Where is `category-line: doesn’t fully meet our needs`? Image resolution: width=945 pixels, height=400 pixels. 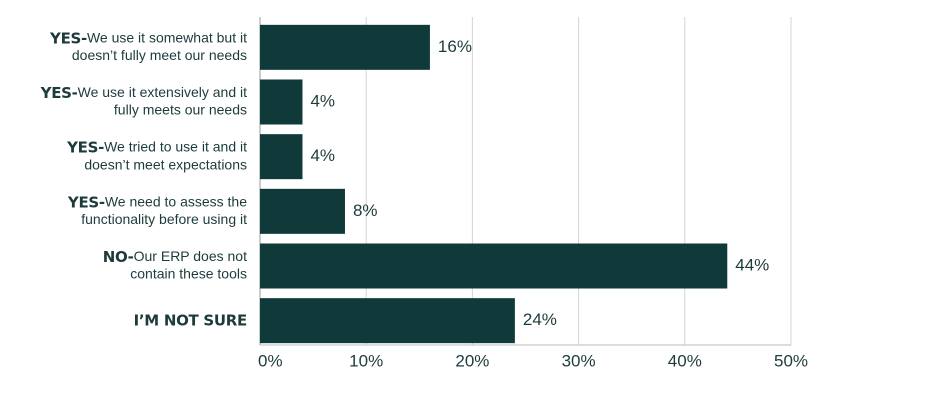
category-line: doesn’t fully meet our needs is located at coordinates (159, 55).